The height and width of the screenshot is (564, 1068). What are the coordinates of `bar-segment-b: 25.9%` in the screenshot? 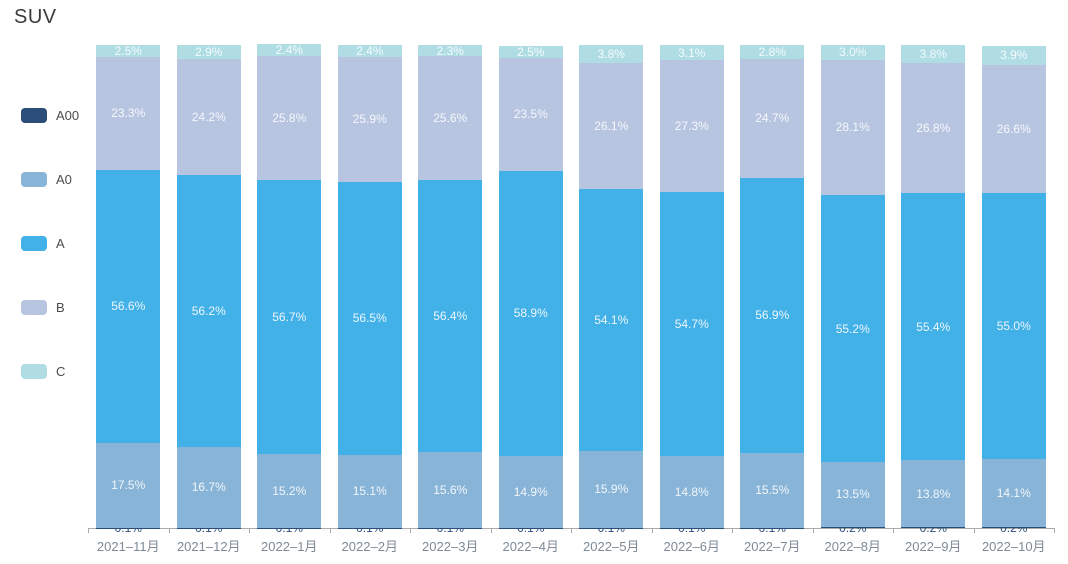 It's located at (369, 119).